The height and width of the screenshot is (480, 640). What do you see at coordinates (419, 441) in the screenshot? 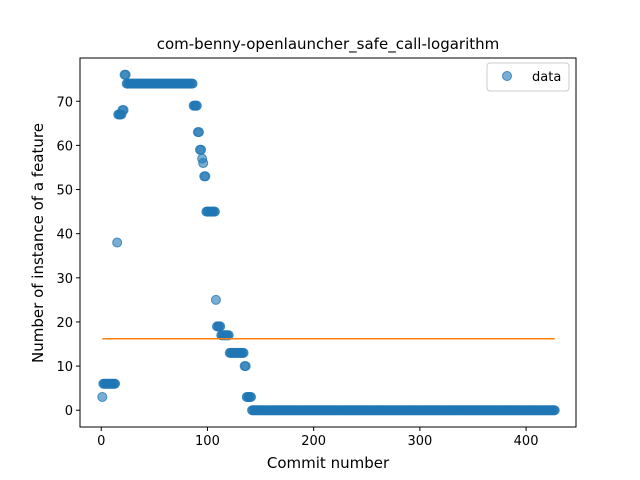
I see `x-tick-label: 300` at bounding box center [419, 441].